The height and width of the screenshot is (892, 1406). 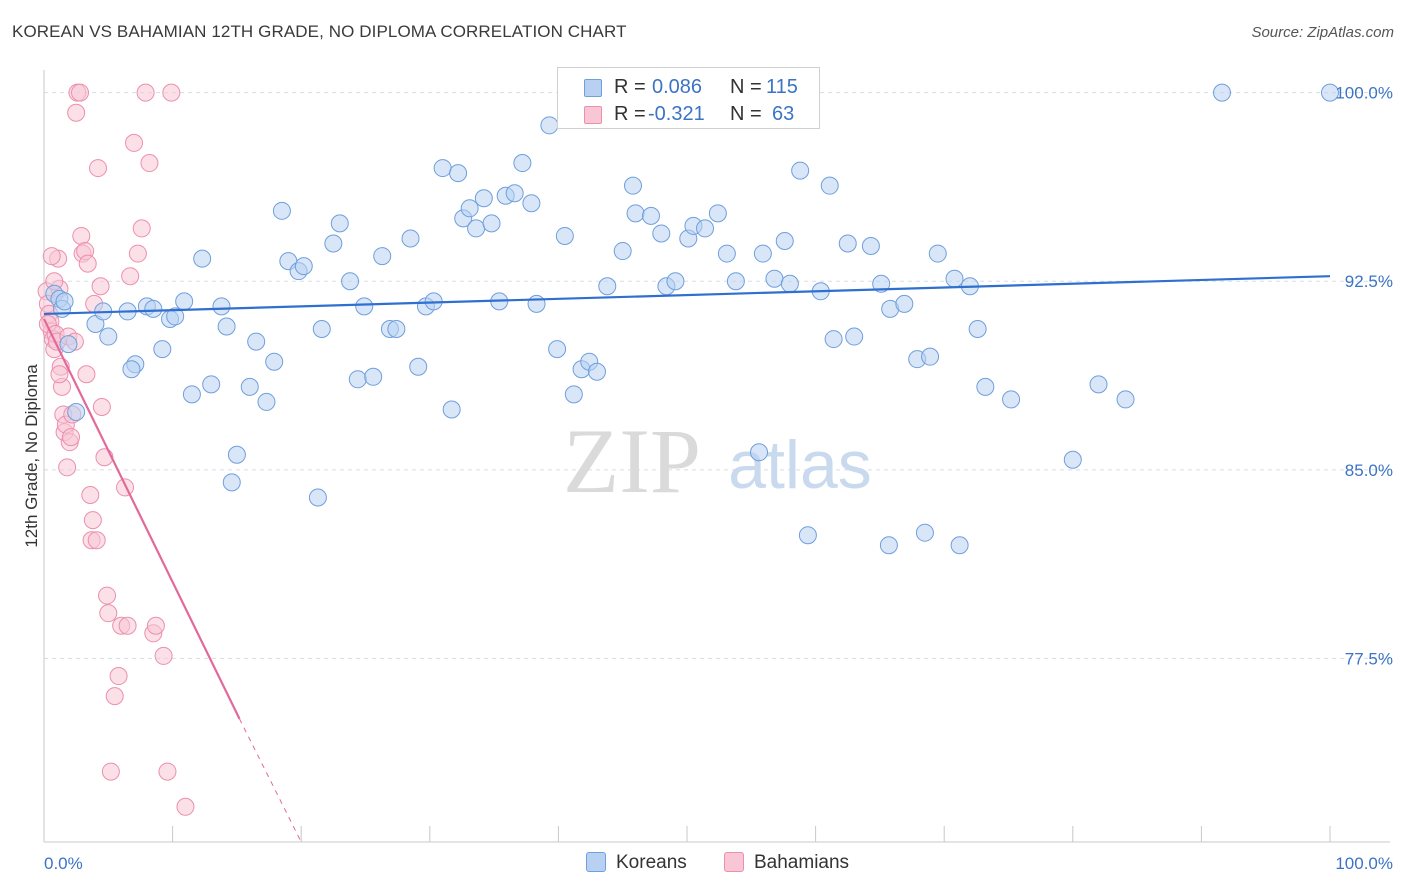 What do you see at coordinates (636, 863) in the screenshot?
I see `legend-item-koreans: Koreans` at bounding box center [636, 863].